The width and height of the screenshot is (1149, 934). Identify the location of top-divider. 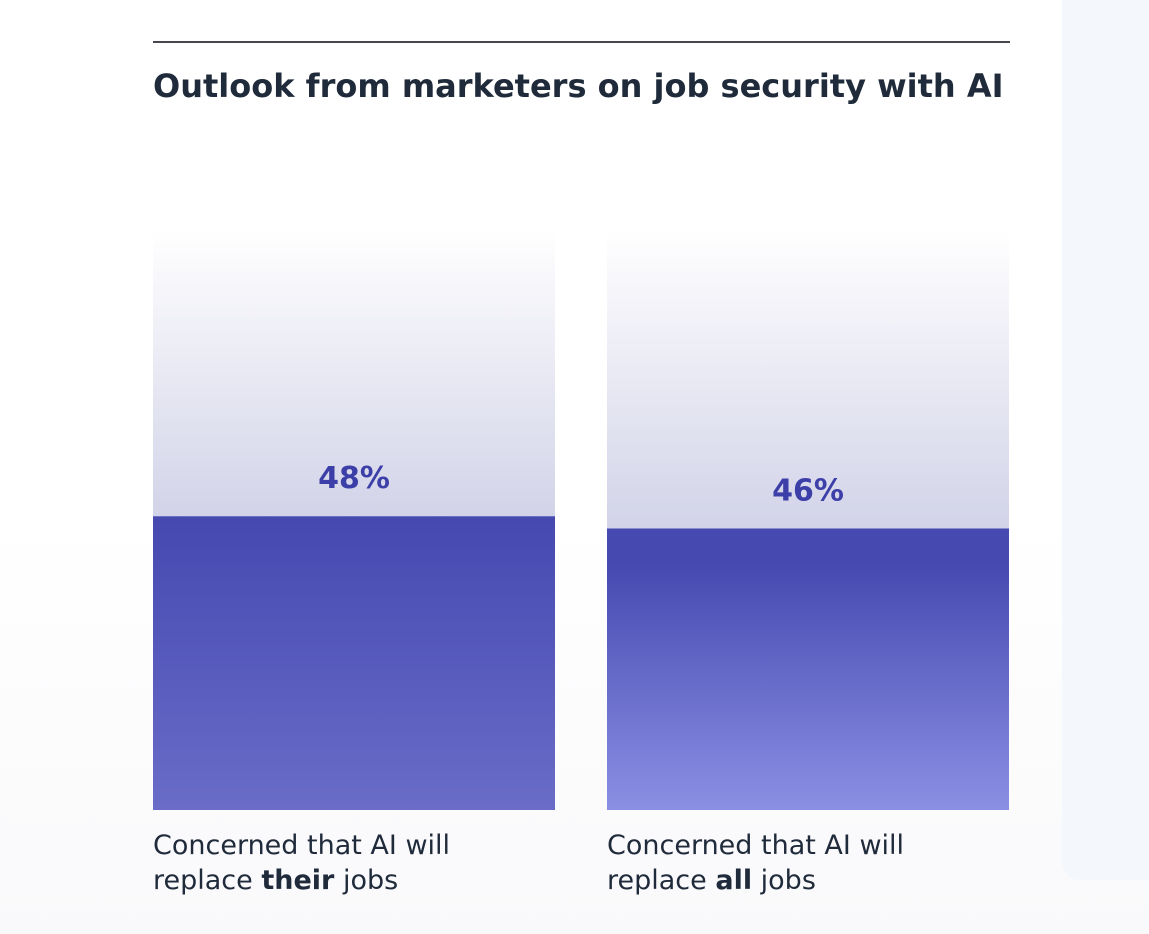
(581, 42).